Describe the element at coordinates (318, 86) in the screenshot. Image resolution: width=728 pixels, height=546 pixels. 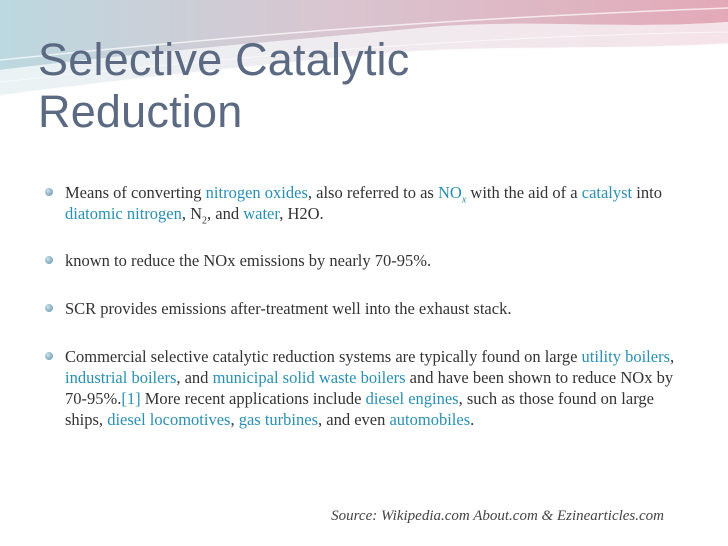
I see `slide-title: Selective Catalytic Reduction` at that location.